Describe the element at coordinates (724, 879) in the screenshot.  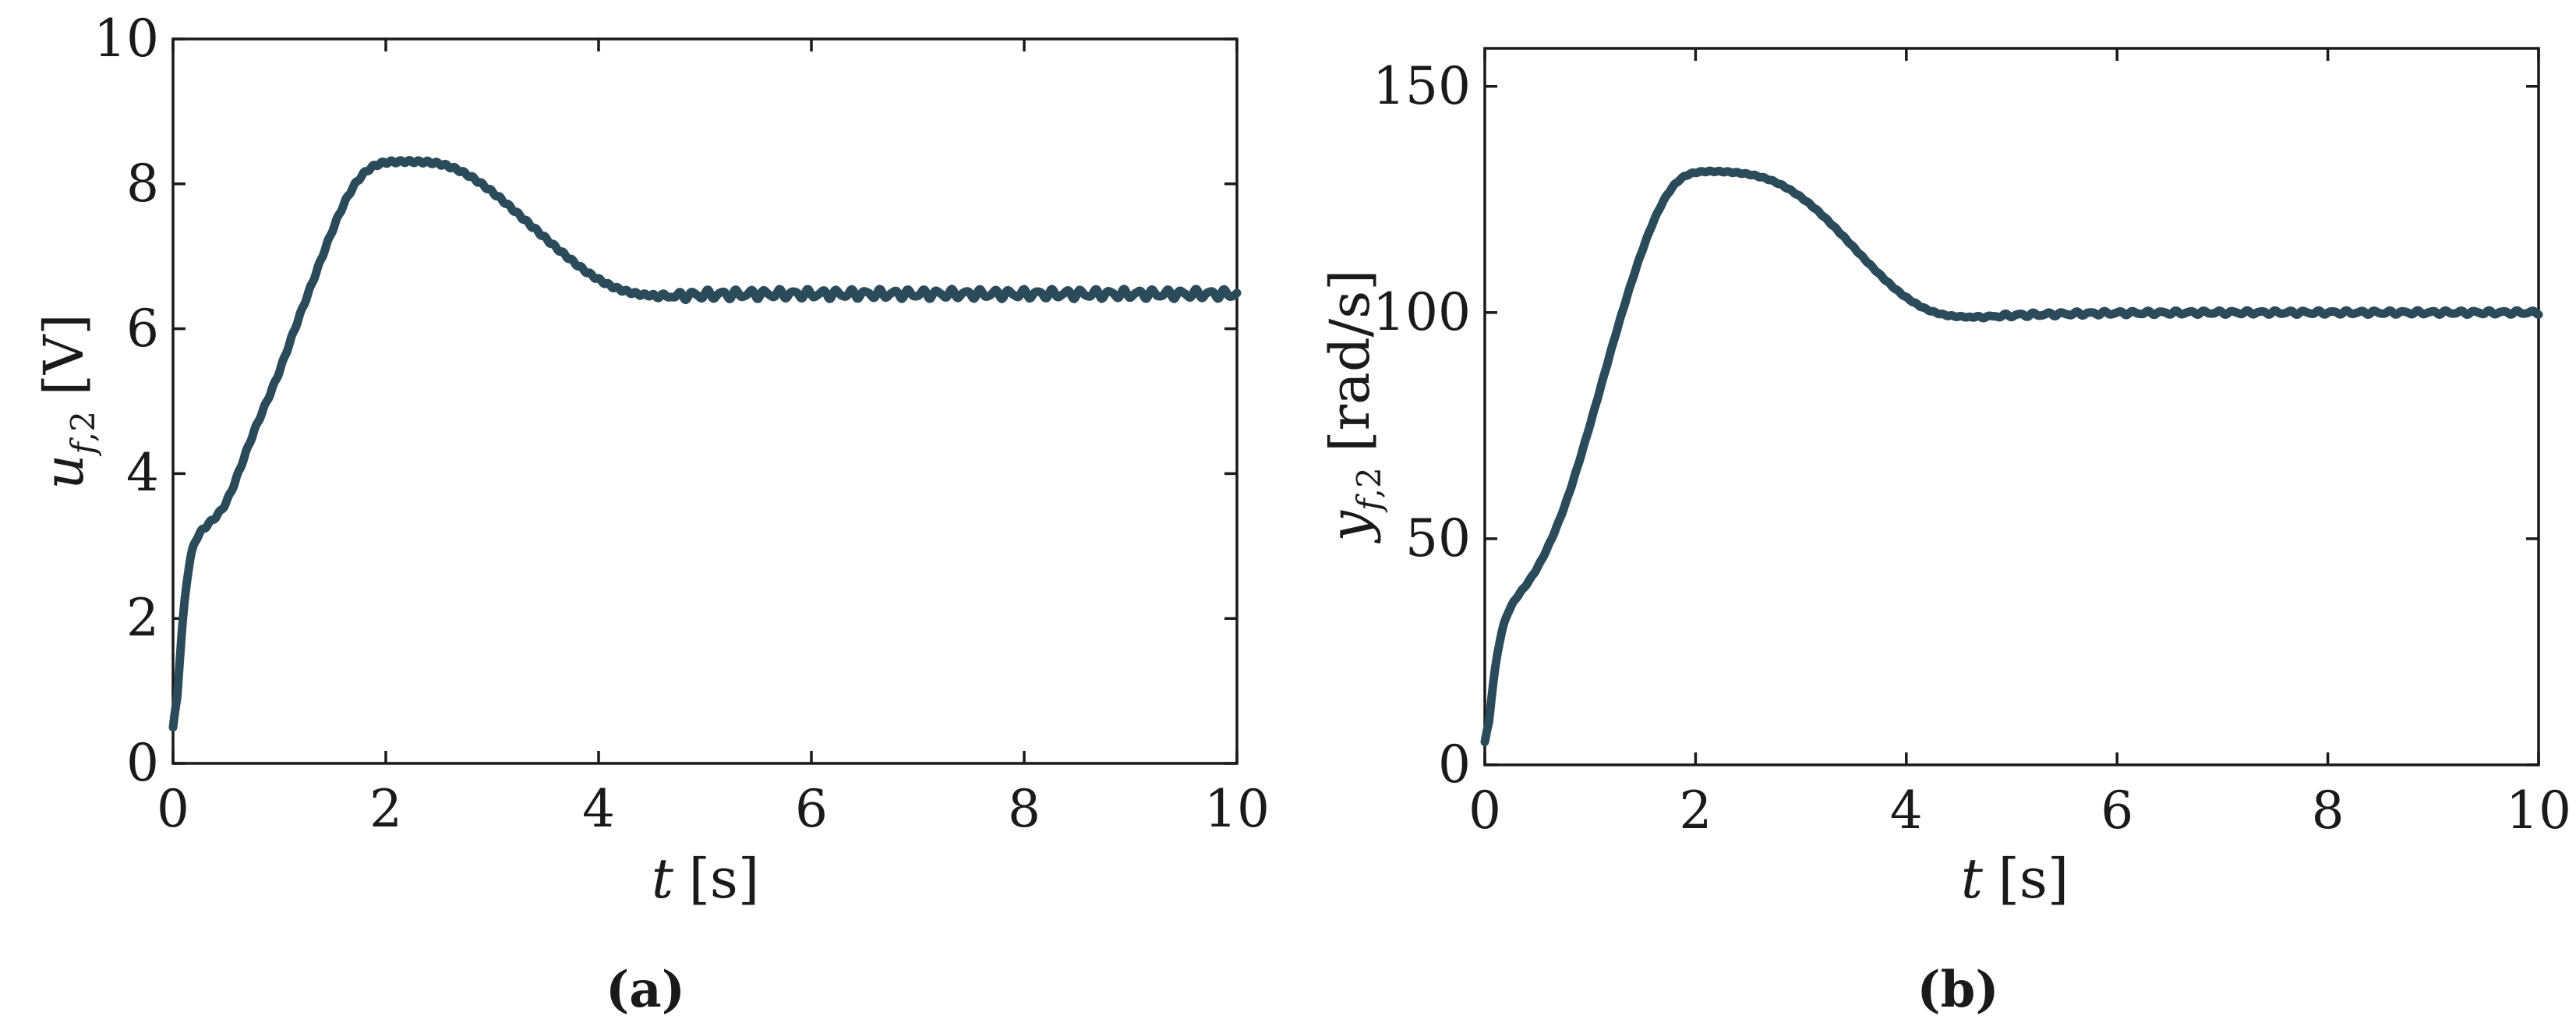
I see `x-unit-a: [s]` at that location.